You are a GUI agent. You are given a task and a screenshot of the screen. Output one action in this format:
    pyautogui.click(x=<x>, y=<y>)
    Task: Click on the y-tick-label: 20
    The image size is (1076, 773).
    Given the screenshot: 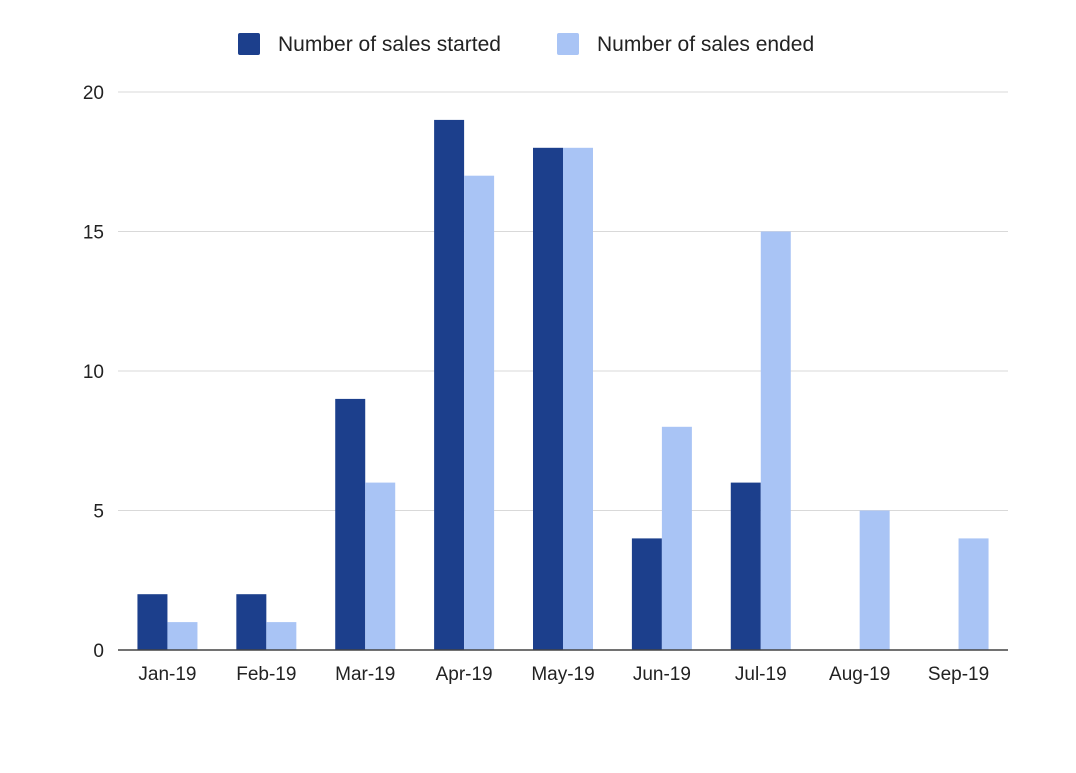 What is the action you would take?
    pyautogui.click(x=93, y=93)
    